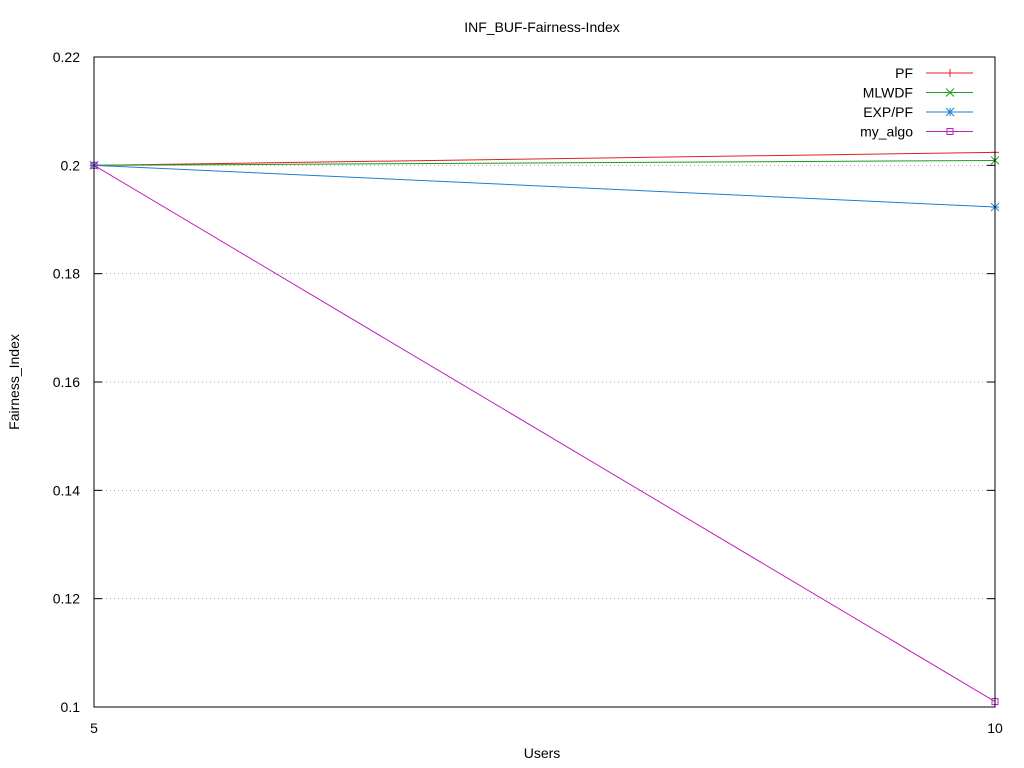  I want to click on y-tick-label: 0.12, so click(66, 599).